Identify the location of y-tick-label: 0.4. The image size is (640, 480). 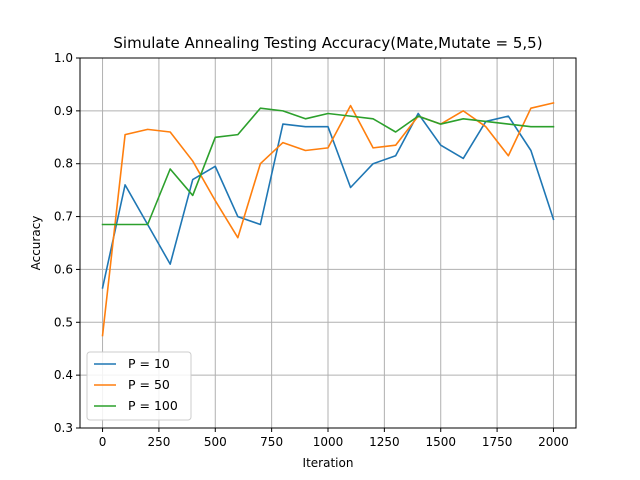
(63, 375).